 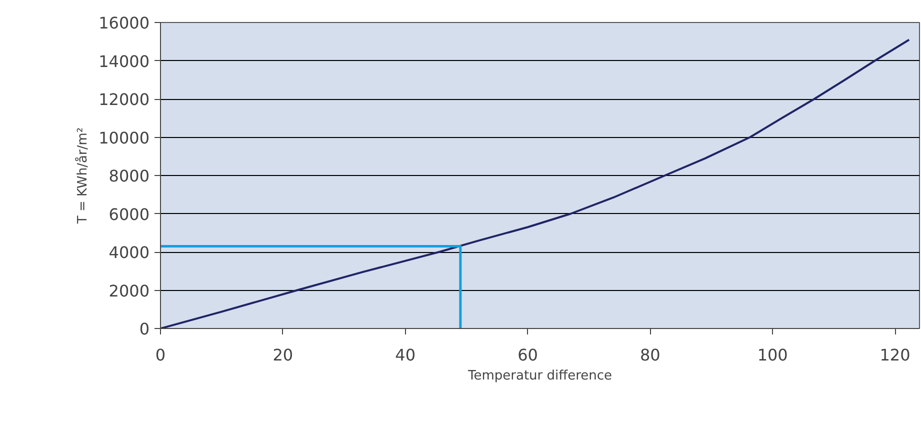 What do you see at coordinates (124, 61) in the screenshot?
I see `y-tick-label: 14000` at bounding box center [124, 61].